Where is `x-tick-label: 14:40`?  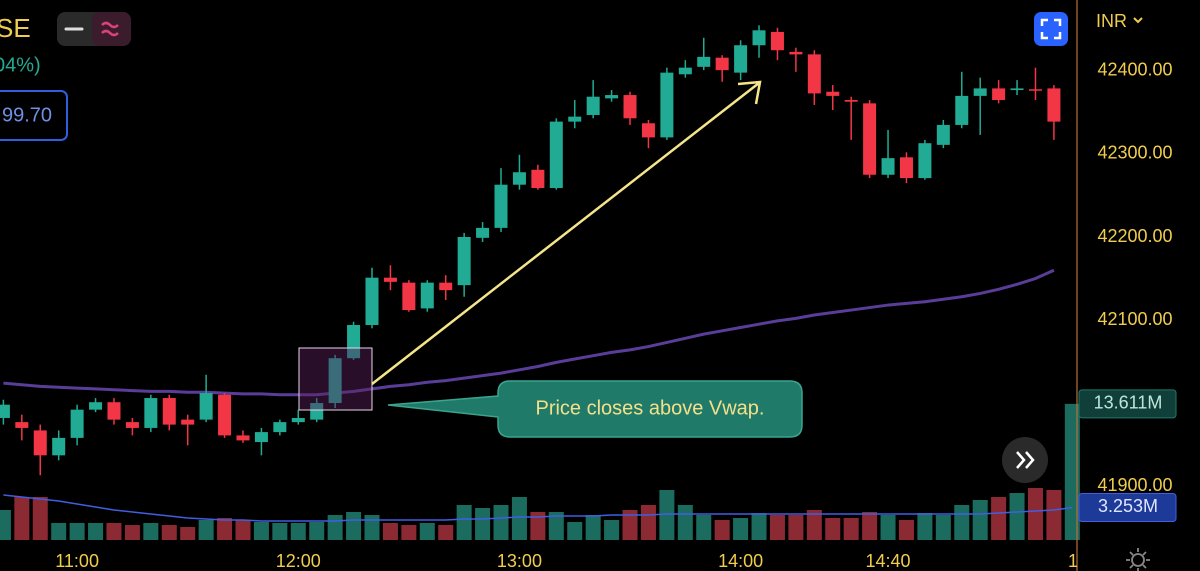
x-tick-label: 14:40 is located at coordinates (888, 561).